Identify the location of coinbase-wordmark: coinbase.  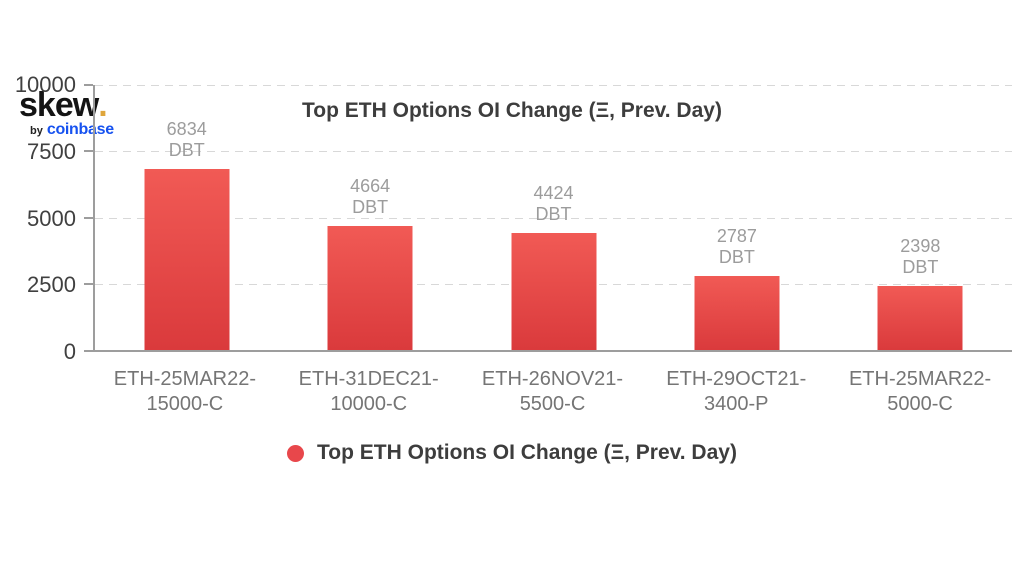
(80, 129).